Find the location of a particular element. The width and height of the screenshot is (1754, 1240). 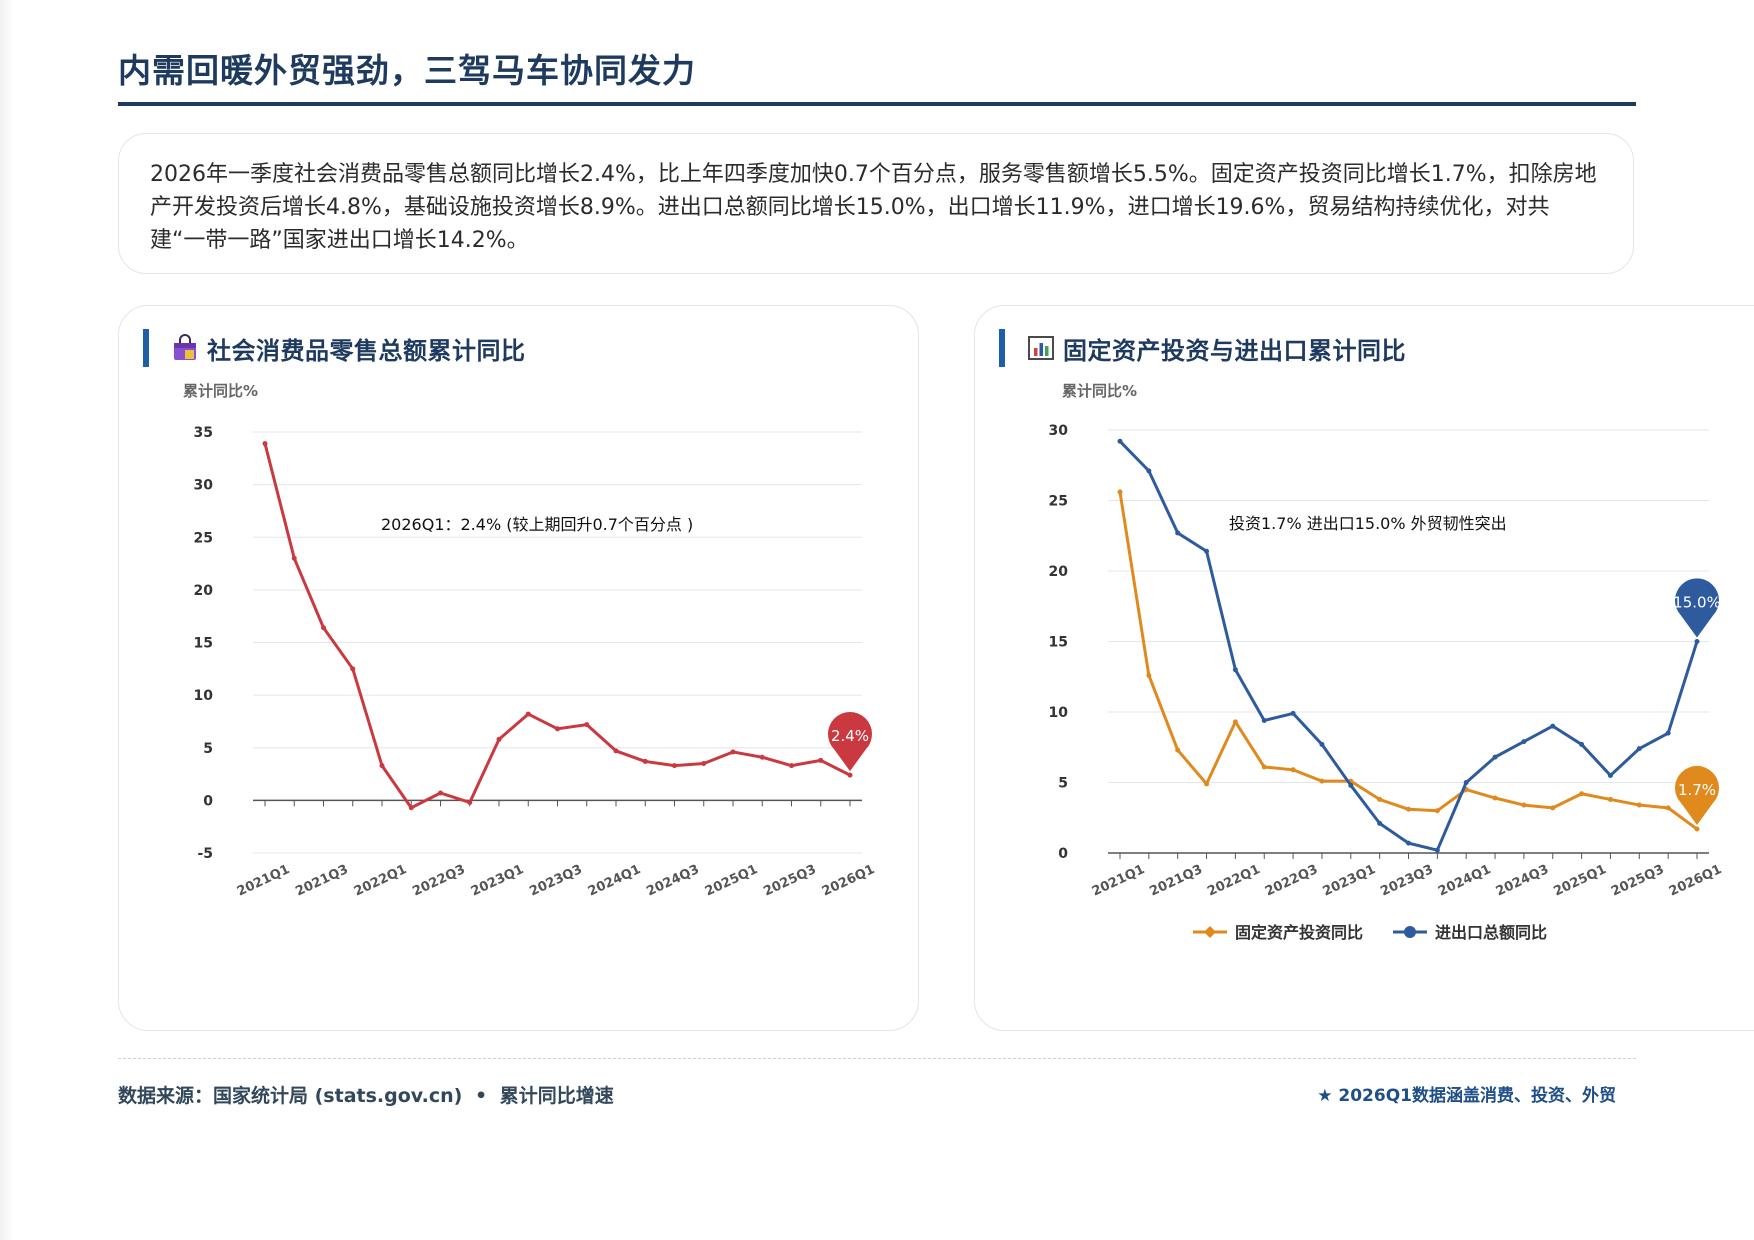

retail-card-header: 社会消费品零售总额累计同比 is located at coordinates (334, 348).